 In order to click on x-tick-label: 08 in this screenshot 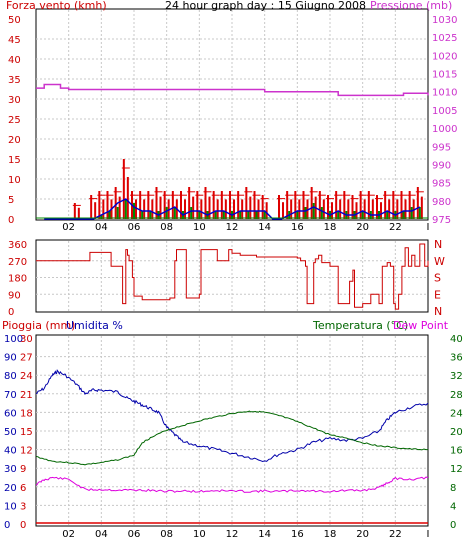, I will do `click(166, 534)`.